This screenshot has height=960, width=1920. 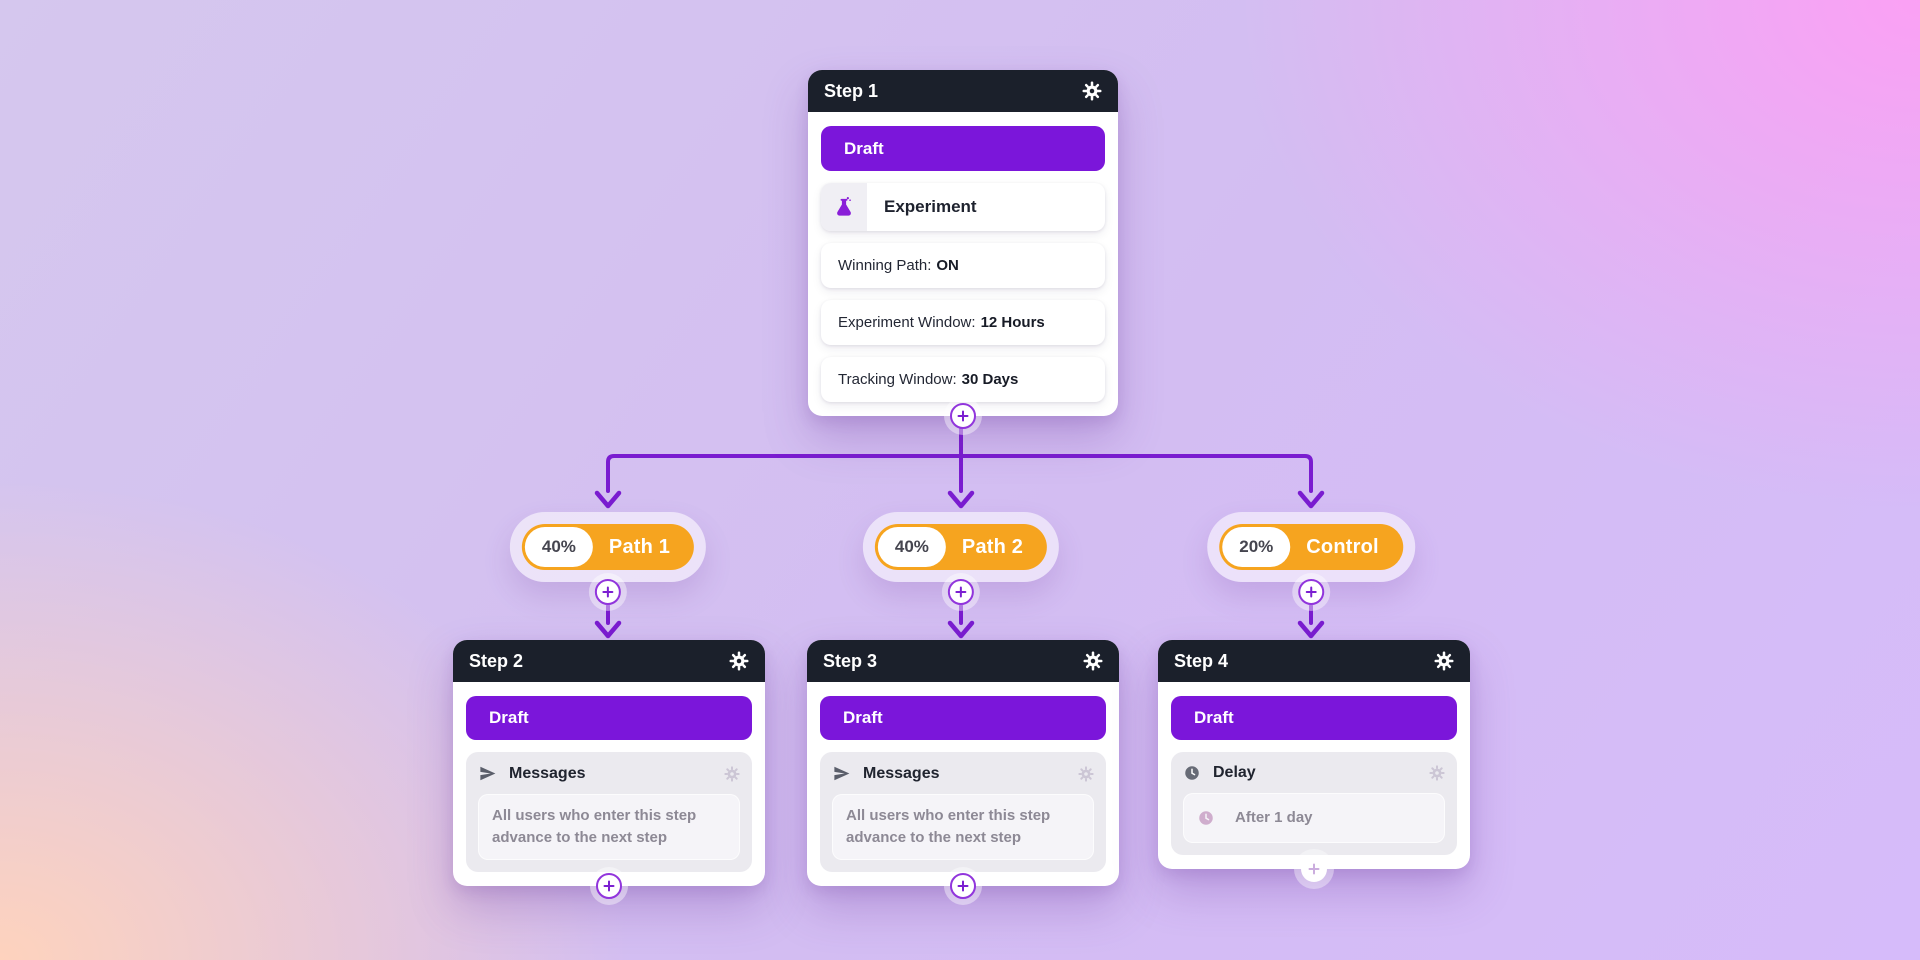 I want to click on step-2-header: Step 2, so click(x=609, y=661).